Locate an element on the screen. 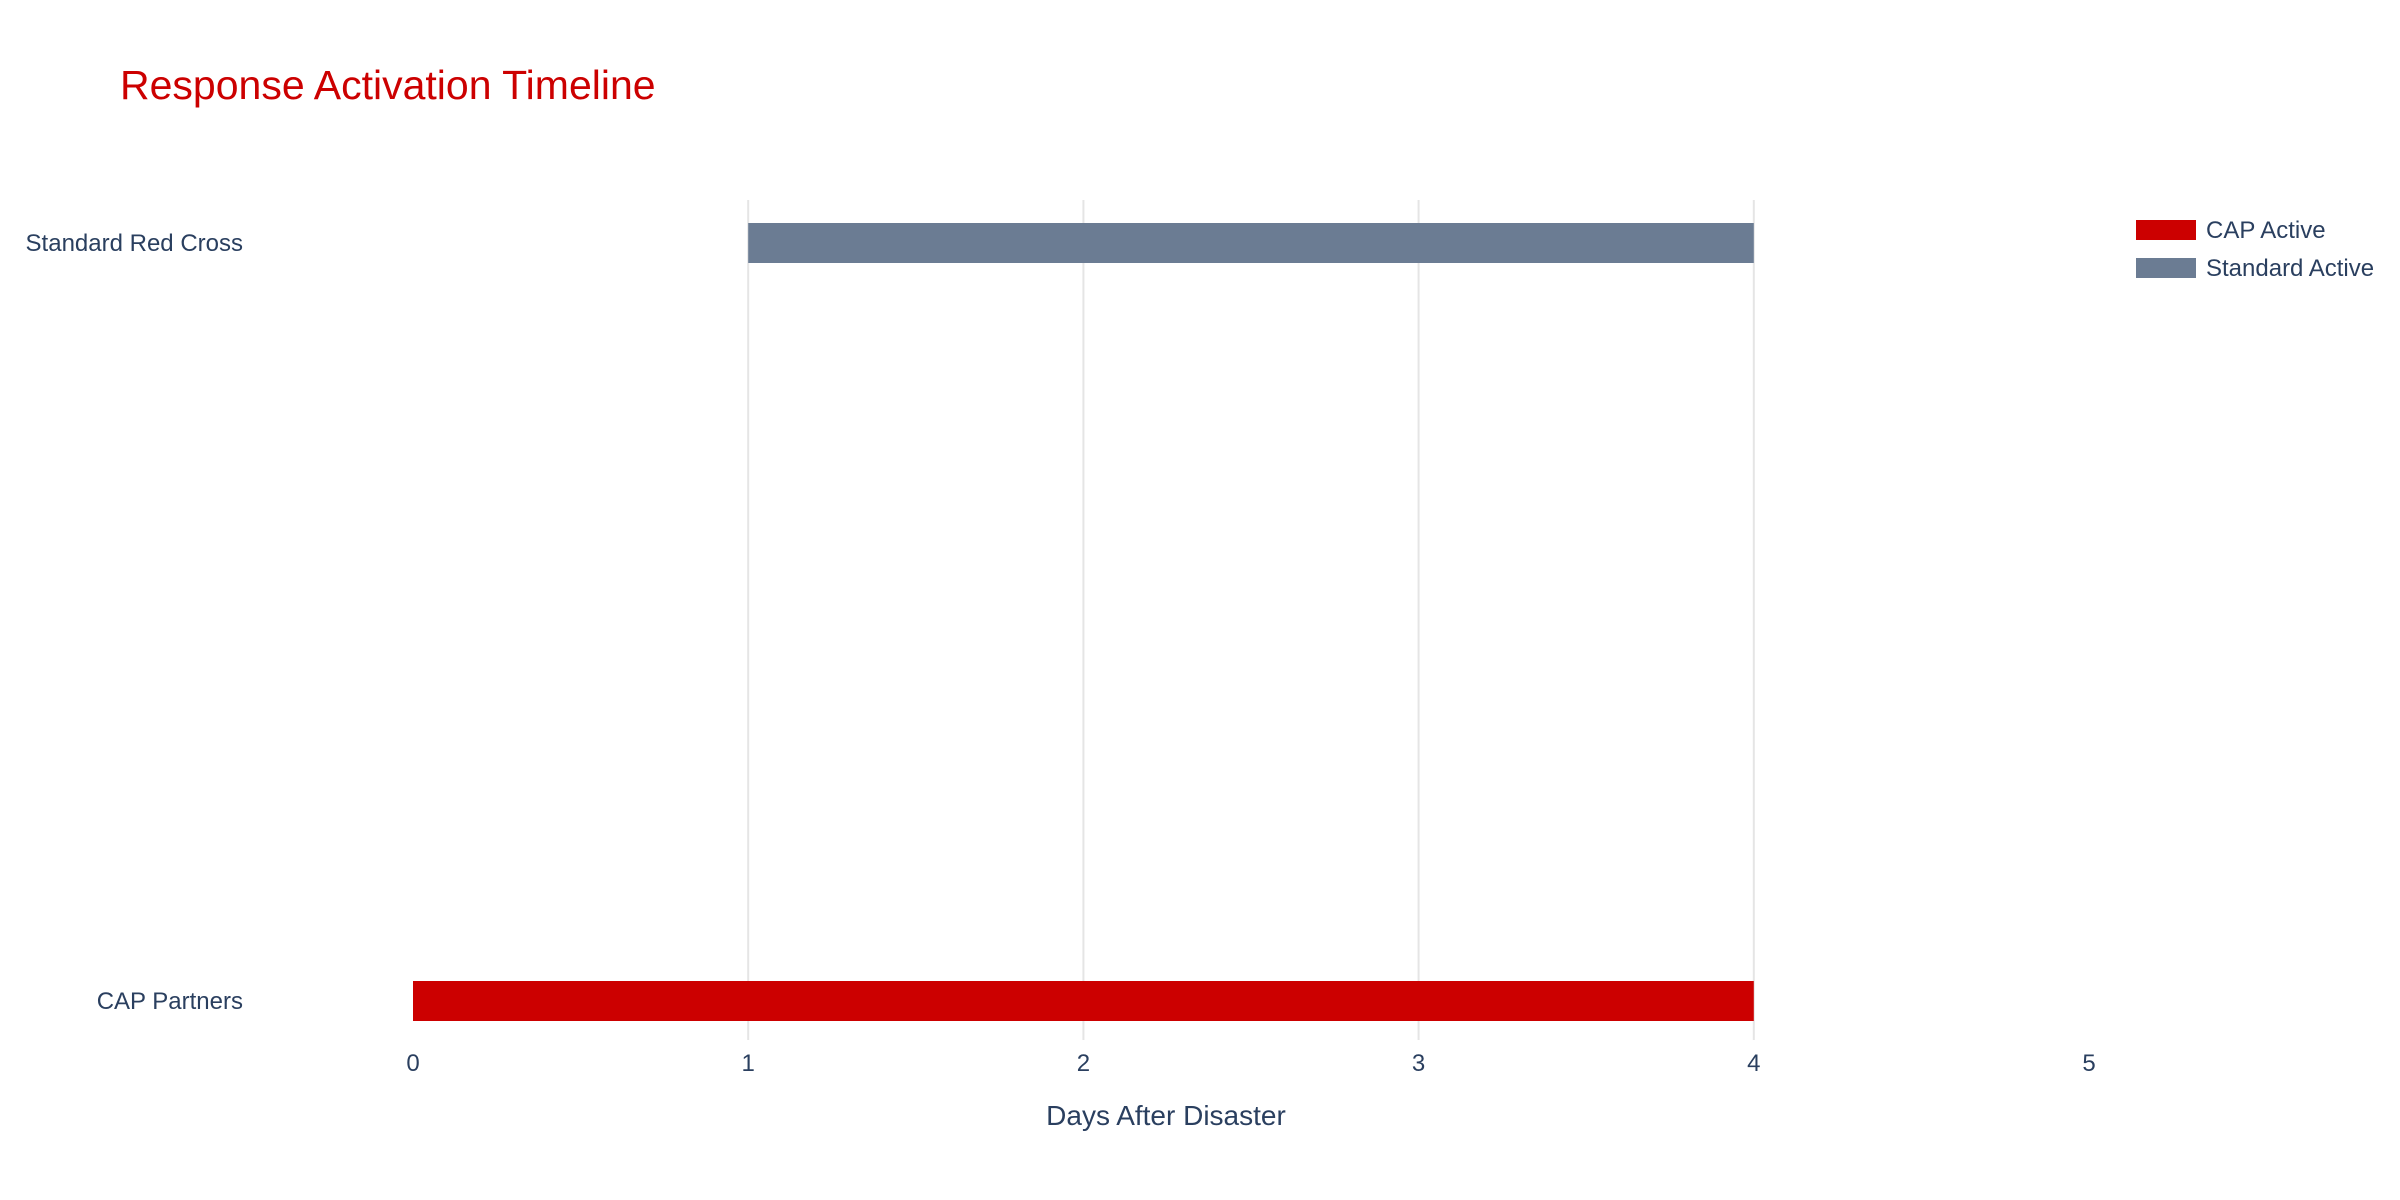  bar-cap-active is located at coordinates (1083, 1001).